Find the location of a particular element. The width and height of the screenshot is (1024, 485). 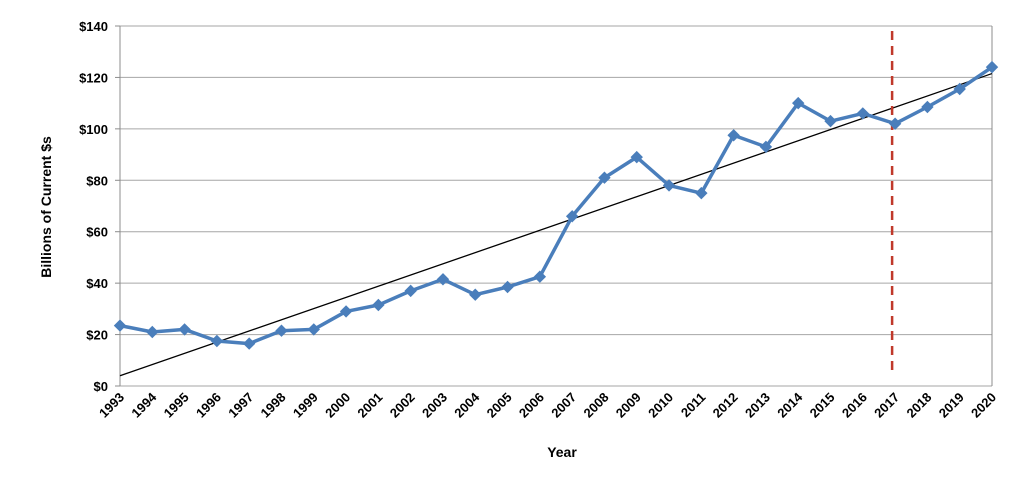

x-tick-label: 1993 is located at coordinates (111, 405).